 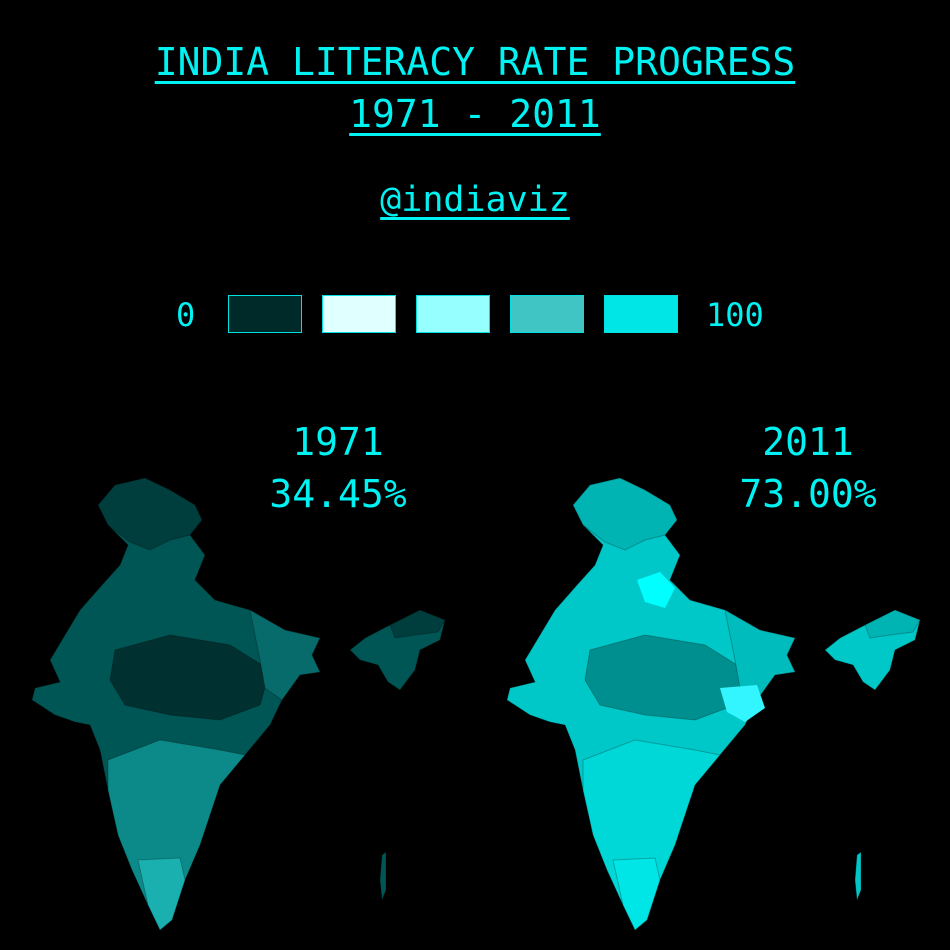 I want to click on legend-min-label: 0, so click(x=186, y=315).